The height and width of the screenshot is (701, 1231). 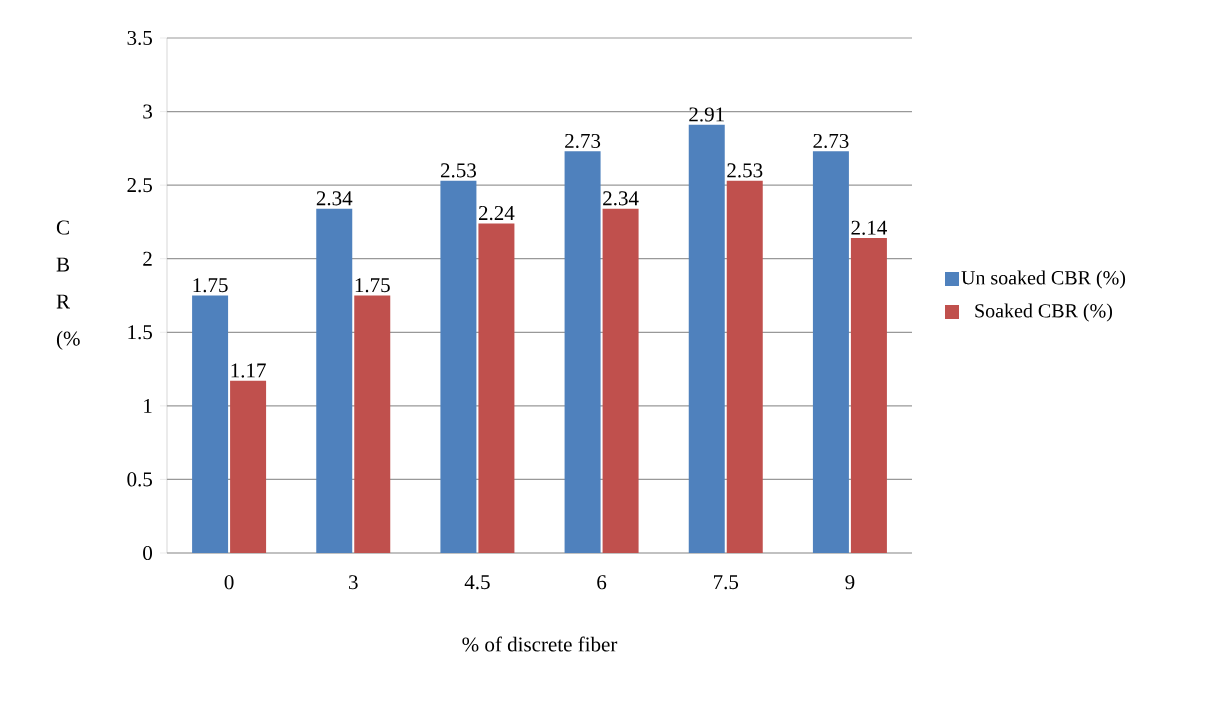 What do you see at coordinates (229, 582) in the screenshot?
I see `x-tick-label: 0` at bounding box center [229, 582].